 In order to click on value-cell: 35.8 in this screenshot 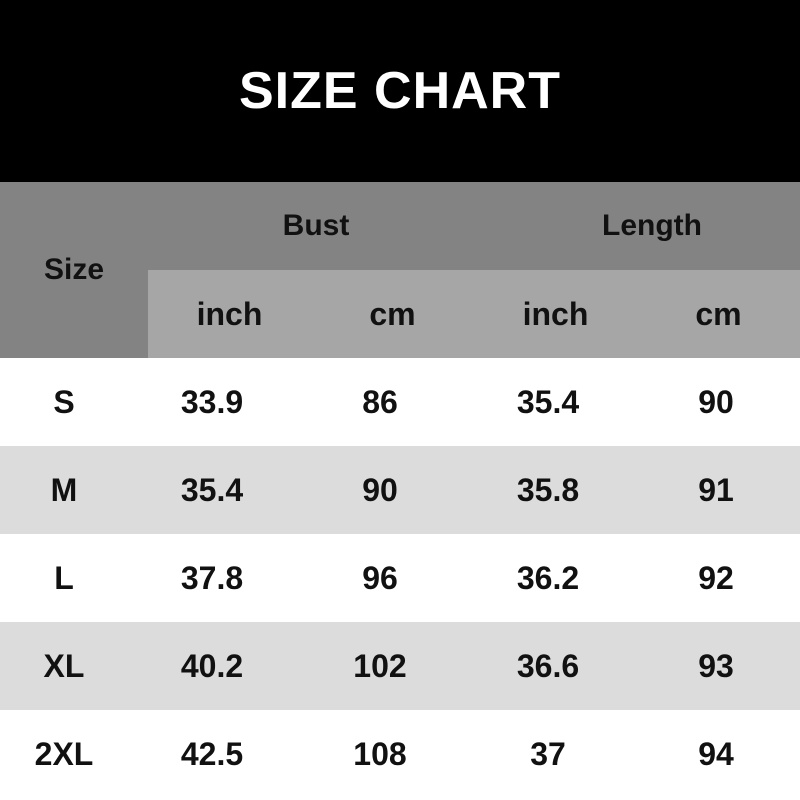, I will do `click(548, 489)`.